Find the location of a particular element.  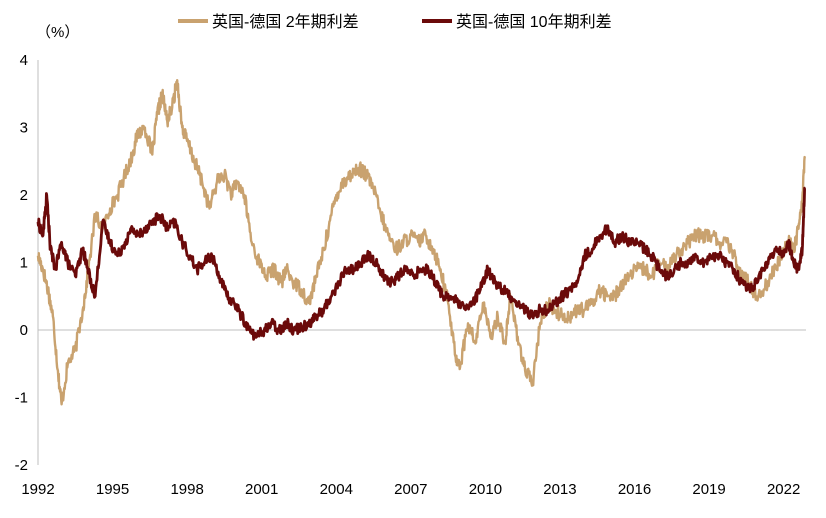

y-tick-label: -2 is located at coordinates (21, 465).